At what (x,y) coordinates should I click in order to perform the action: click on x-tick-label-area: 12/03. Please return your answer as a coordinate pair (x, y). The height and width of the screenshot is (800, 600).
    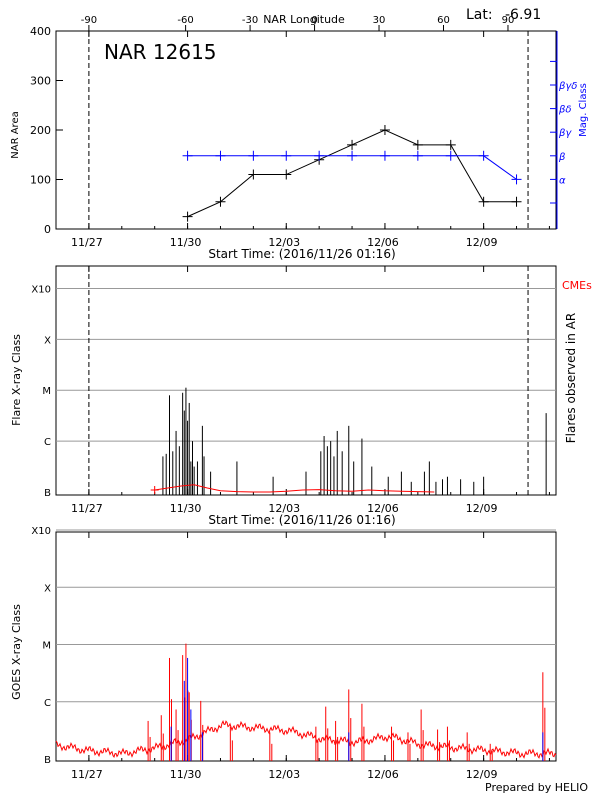
    Looking at the image, I should click on (284, 242).